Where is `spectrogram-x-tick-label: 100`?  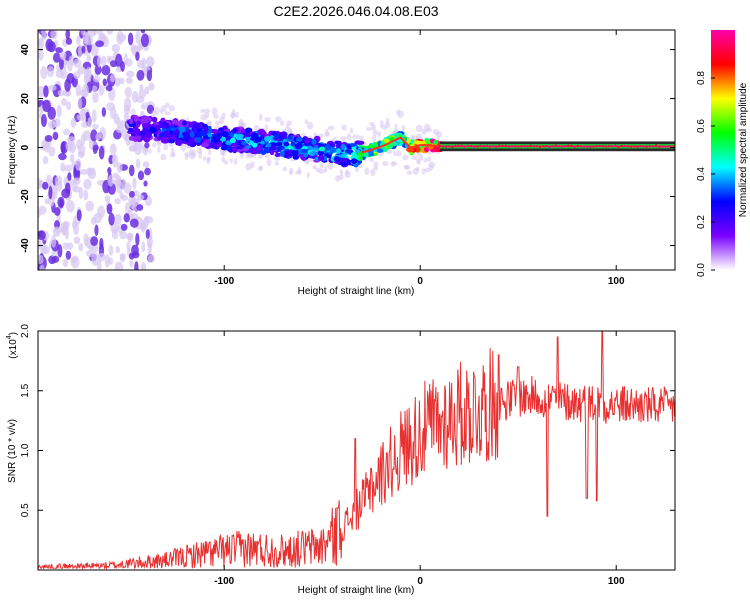 spectrogram-x-tick-label: 100 is located at coordinates (616, 281).